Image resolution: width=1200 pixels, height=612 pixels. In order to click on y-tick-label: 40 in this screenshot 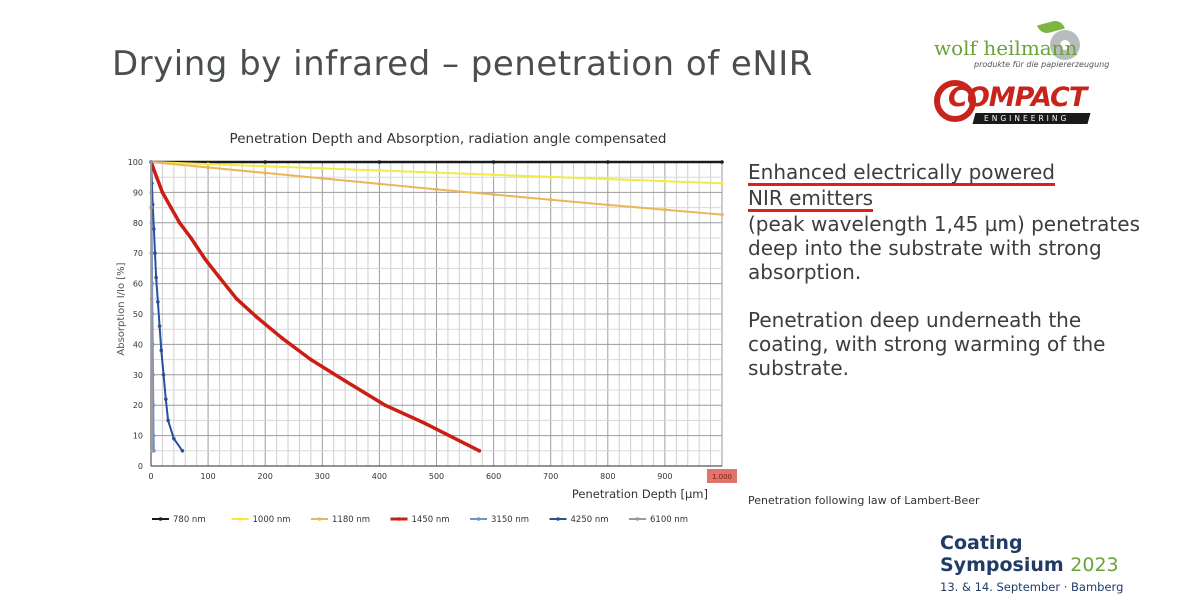, I will do `click(138, 344)`.